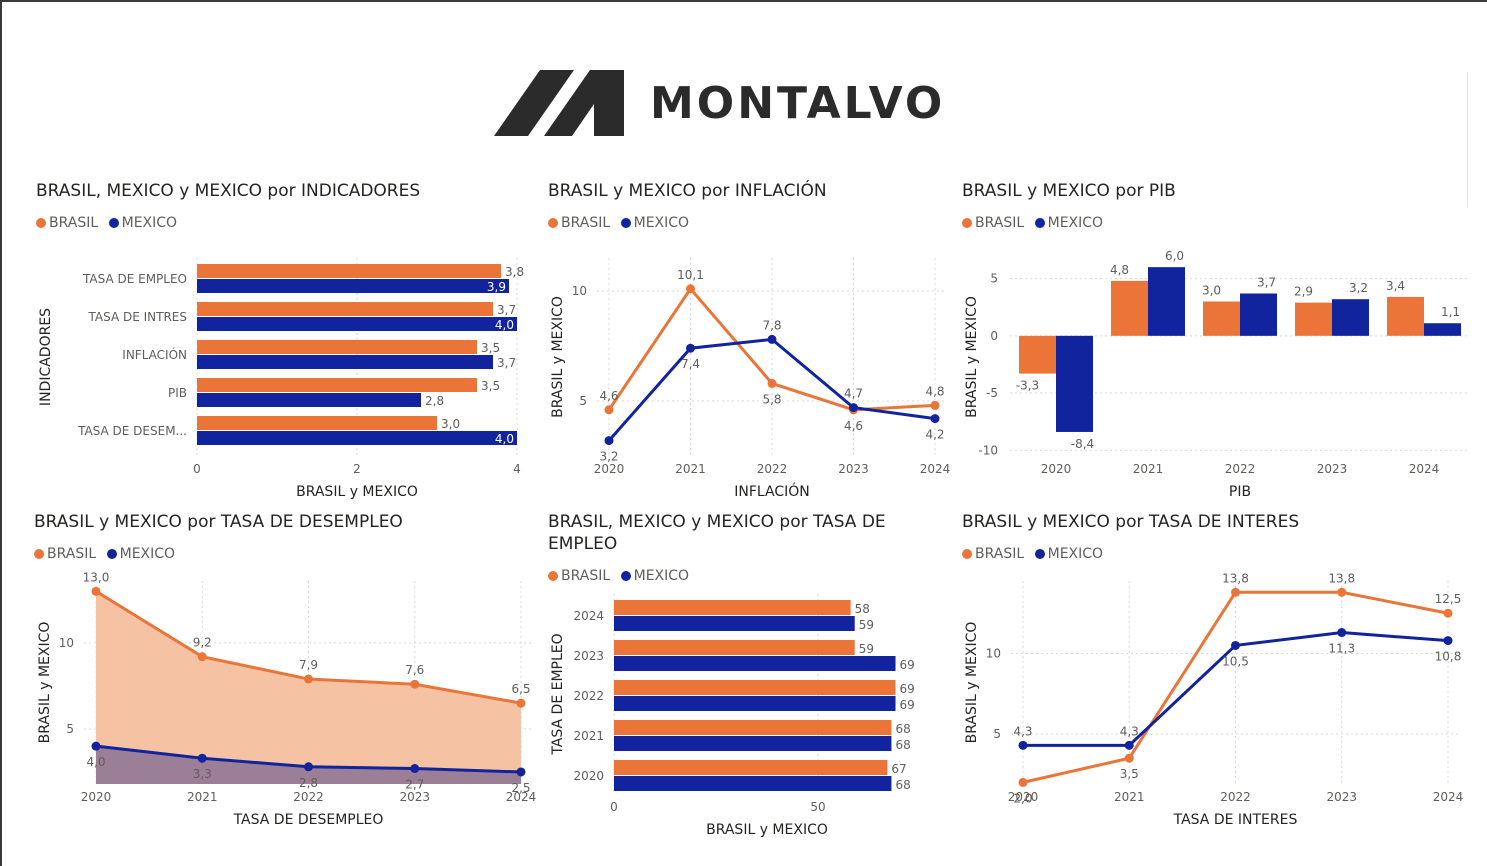 This screenshot has width=1487, height=866. I want to click on x-tick-label: 0, so click(614, 807).